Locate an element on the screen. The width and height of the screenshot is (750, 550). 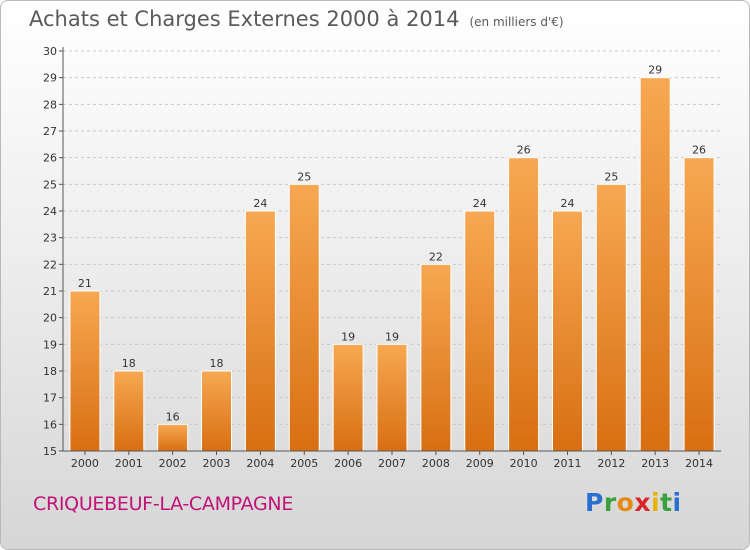
place-name: CRIQUEBEUF-LA-CAMPAGNE is located at coordinates (163, 504).